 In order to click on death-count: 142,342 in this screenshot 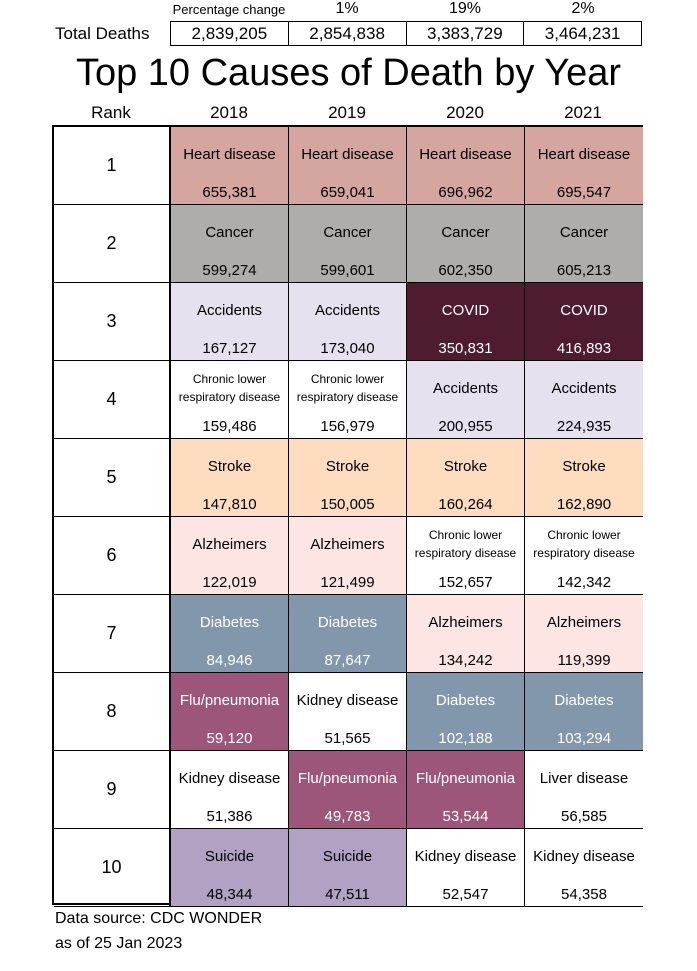, I will do `click(584, 582)`.